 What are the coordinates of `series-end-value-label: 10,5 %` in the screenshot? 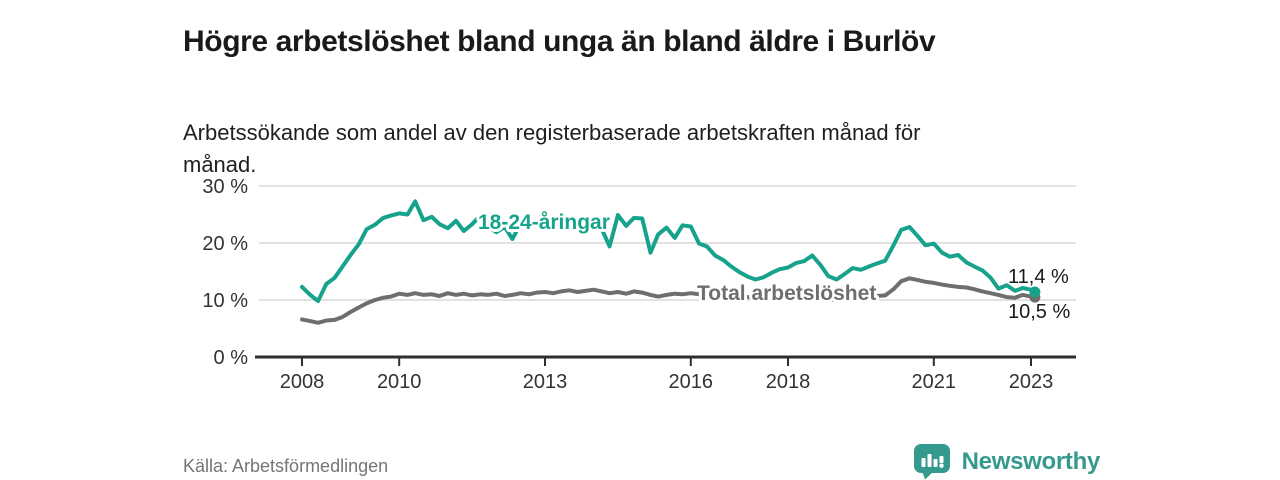 It's located at (1039, 312).